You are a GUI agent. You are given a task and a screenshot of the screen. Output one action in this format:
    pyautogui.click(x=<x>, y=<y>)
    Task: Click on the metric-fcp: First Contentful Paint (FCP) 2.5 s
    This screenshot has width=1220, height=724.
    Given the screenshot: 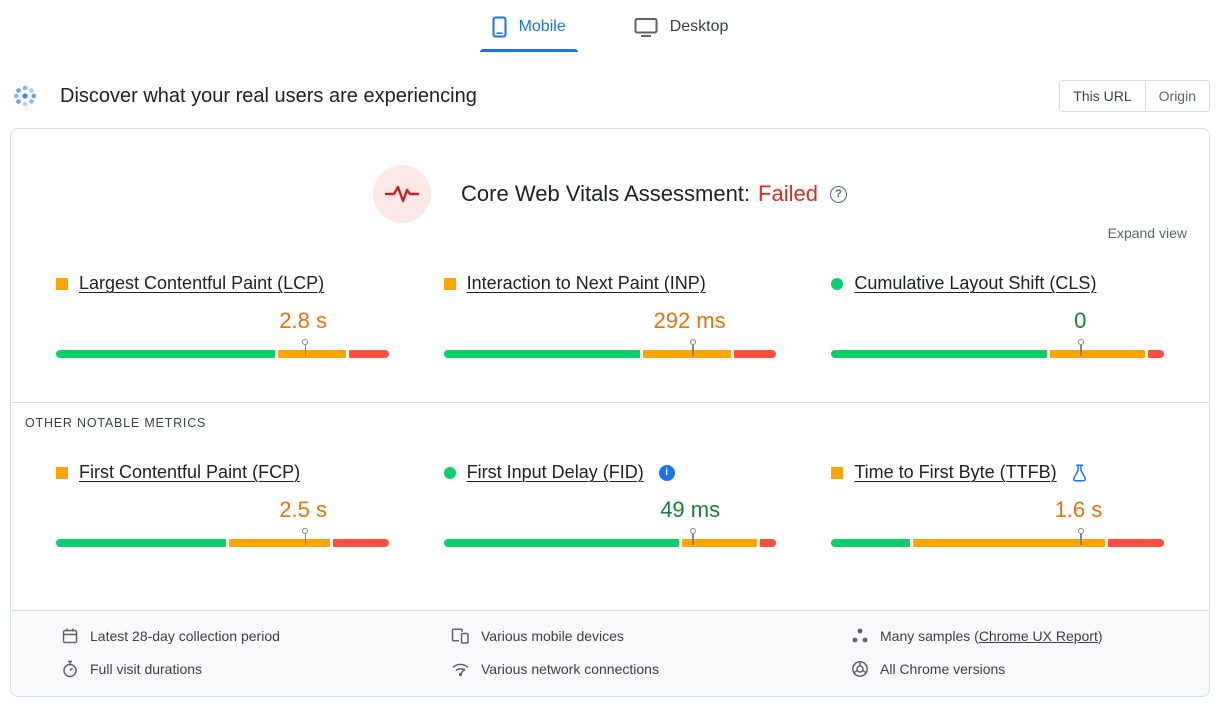 What is the action you would take?
    pyautogui.click(x=222, y=504)
    